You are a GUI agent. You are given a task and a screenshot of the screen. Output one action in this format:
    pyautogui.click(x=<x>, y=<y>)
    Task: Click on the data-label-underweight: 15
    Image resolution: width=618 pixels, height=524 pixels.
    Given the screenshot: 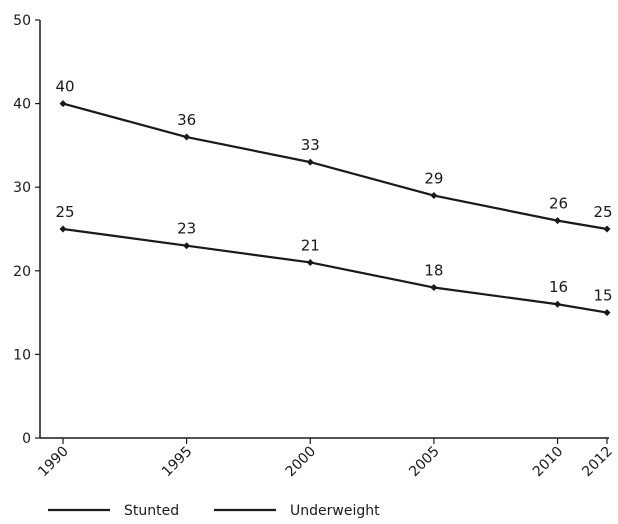 What is the action you would take?
    pyautogui.click(x=602, y=296)
    